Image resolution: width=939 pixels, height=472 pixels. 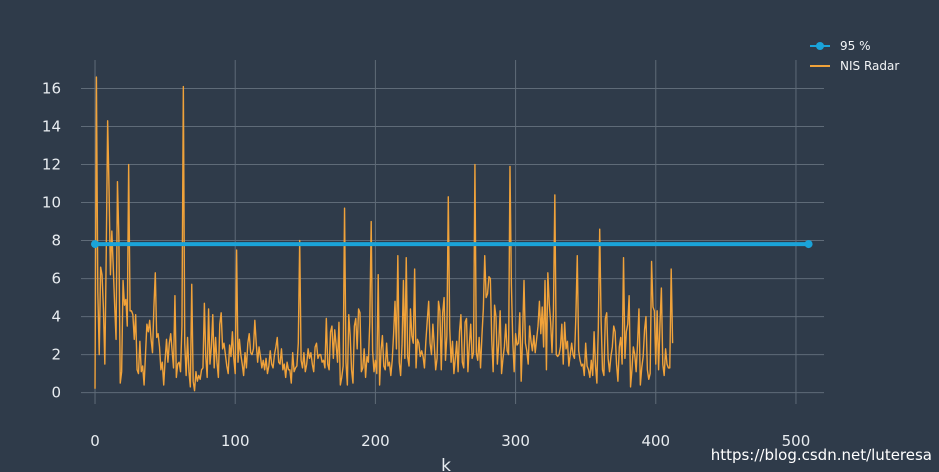 What do you see at coordinates (655, 441) in the screenshot?
I see `x-tick-label: 400` at bounding box center [655, 441].